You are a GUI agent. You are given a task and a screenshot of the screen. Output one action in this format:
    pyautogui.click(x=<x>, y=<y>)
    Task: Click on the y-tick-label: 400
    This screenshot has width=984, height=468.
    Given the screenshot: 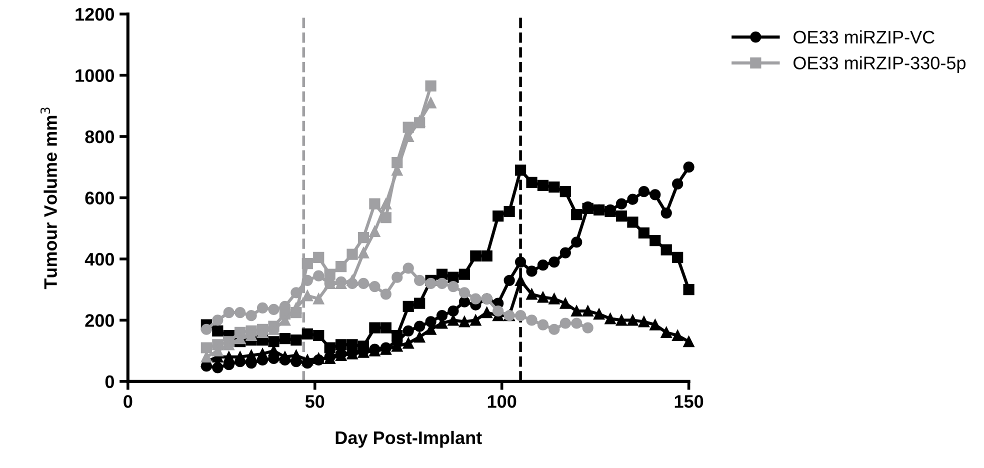 What is the action you would take?
    pyautogui.click(x=99, y=259)
    